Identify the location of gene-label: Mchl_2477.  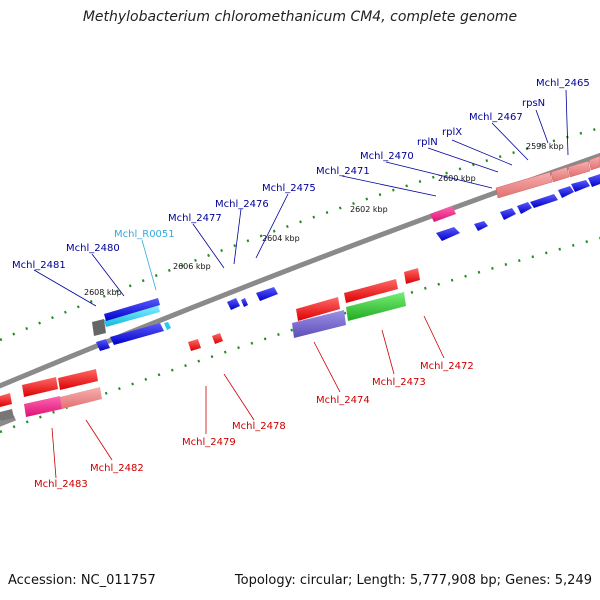
(195, 218).